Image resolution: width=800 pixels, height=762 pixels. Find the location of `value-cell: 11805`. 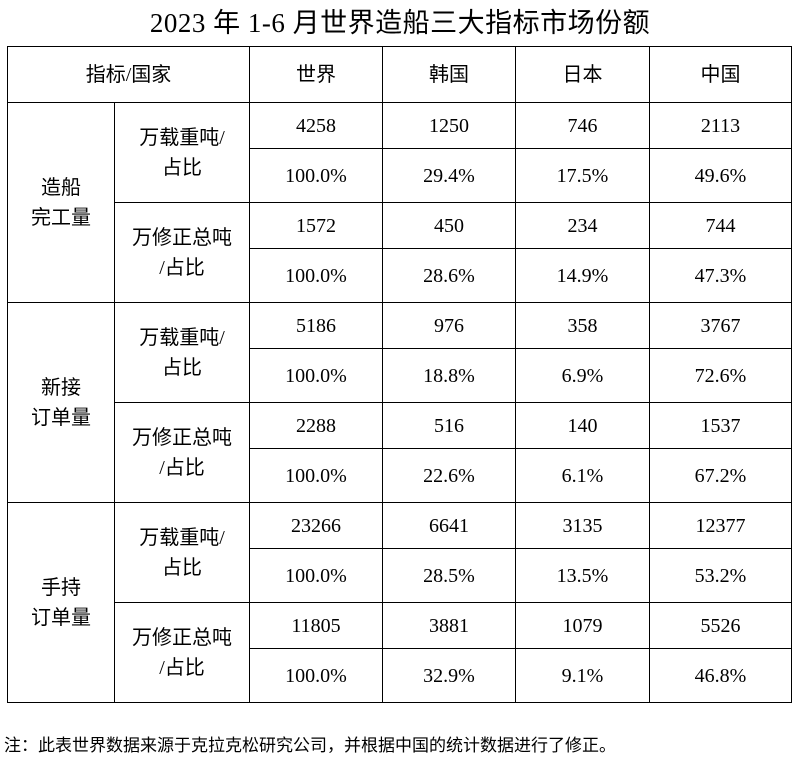

value-cell: 11805 is located at coordinates (316, 625).